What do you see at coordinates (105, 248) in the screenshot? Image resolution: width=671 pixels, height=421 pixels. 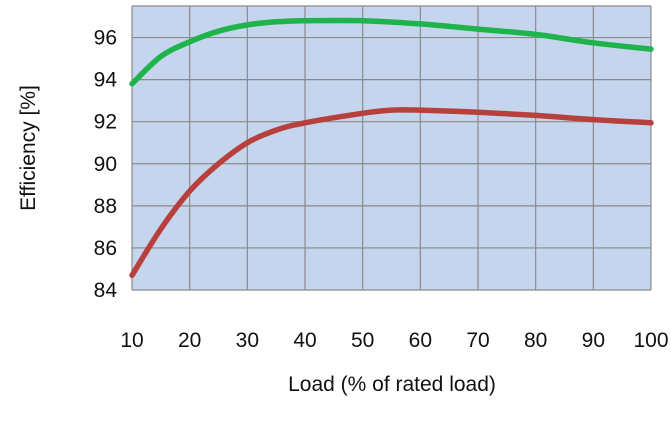 I see `y-tick-label: 86` at bounding box center [105, 248].